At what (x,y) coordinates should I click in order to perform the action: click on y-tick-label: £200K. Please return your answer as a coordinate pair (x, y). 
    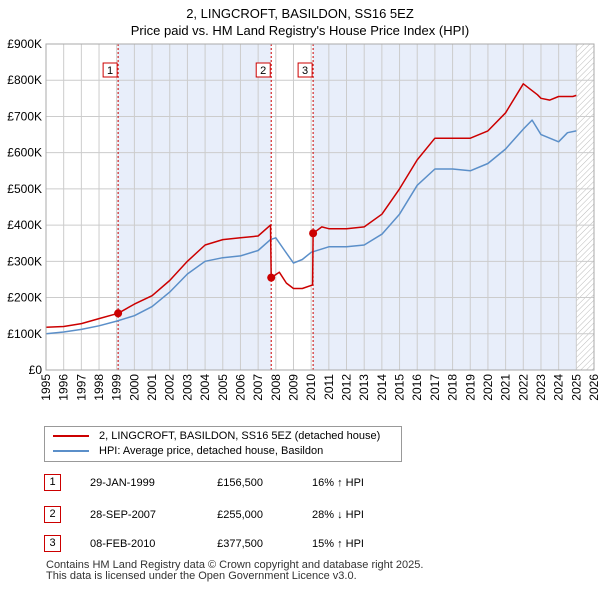
    Looking at the image, I should click on (24, 298).